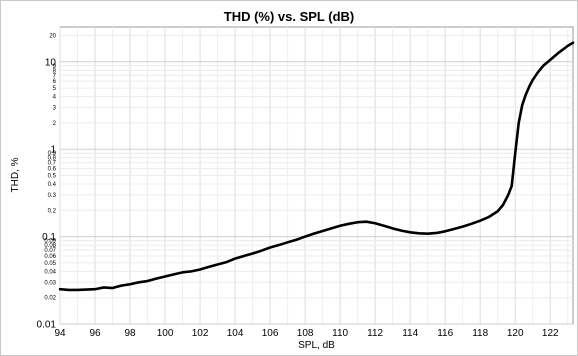  What do you see at coordinates (50, 246) in the screenshot?
I see `y-minor-tick-label: 0.08` at bounding box center [50, 246].